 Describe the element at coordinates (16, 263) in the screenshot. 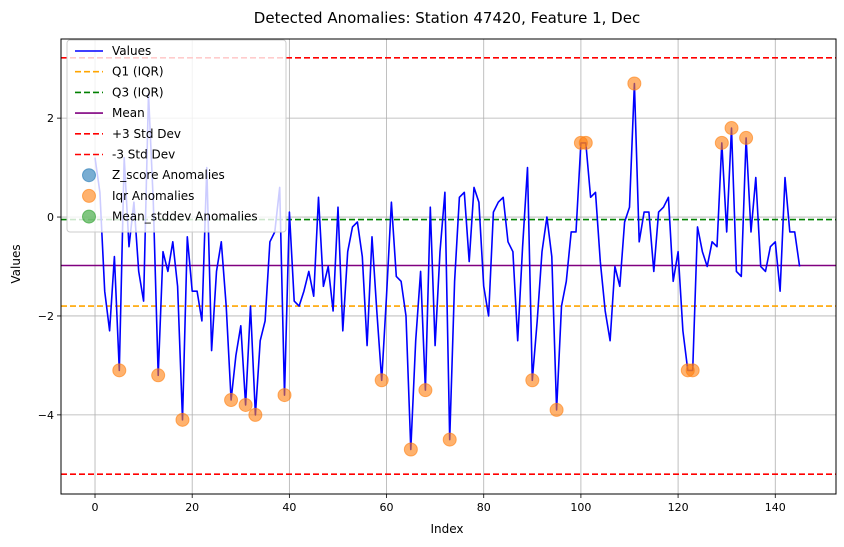

I see `y-axis-label: Values` at that location.